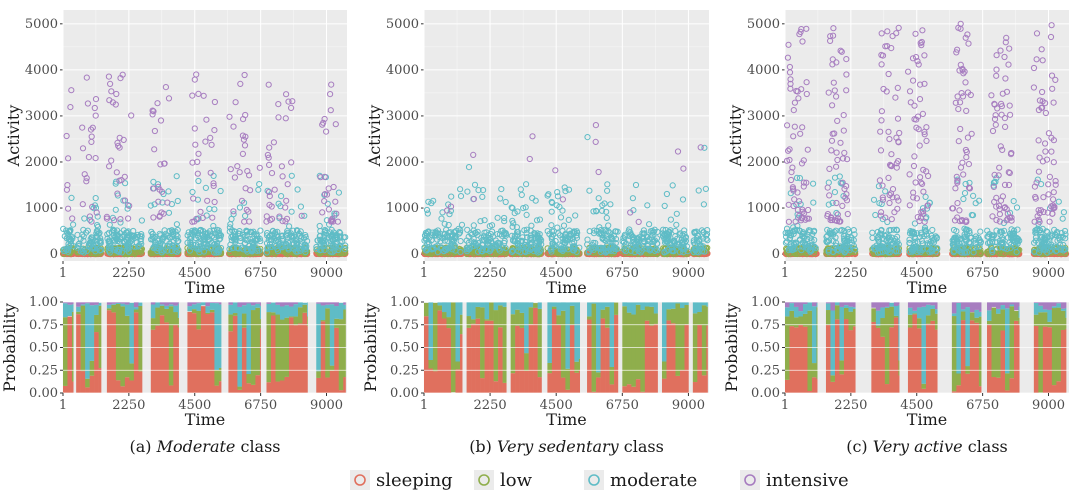 The width and height of the screenshot is (1079, 491). Describe the element at coordinates (43, 302) in the screenshot. I see `y-tick-label: 1.00` at that location.